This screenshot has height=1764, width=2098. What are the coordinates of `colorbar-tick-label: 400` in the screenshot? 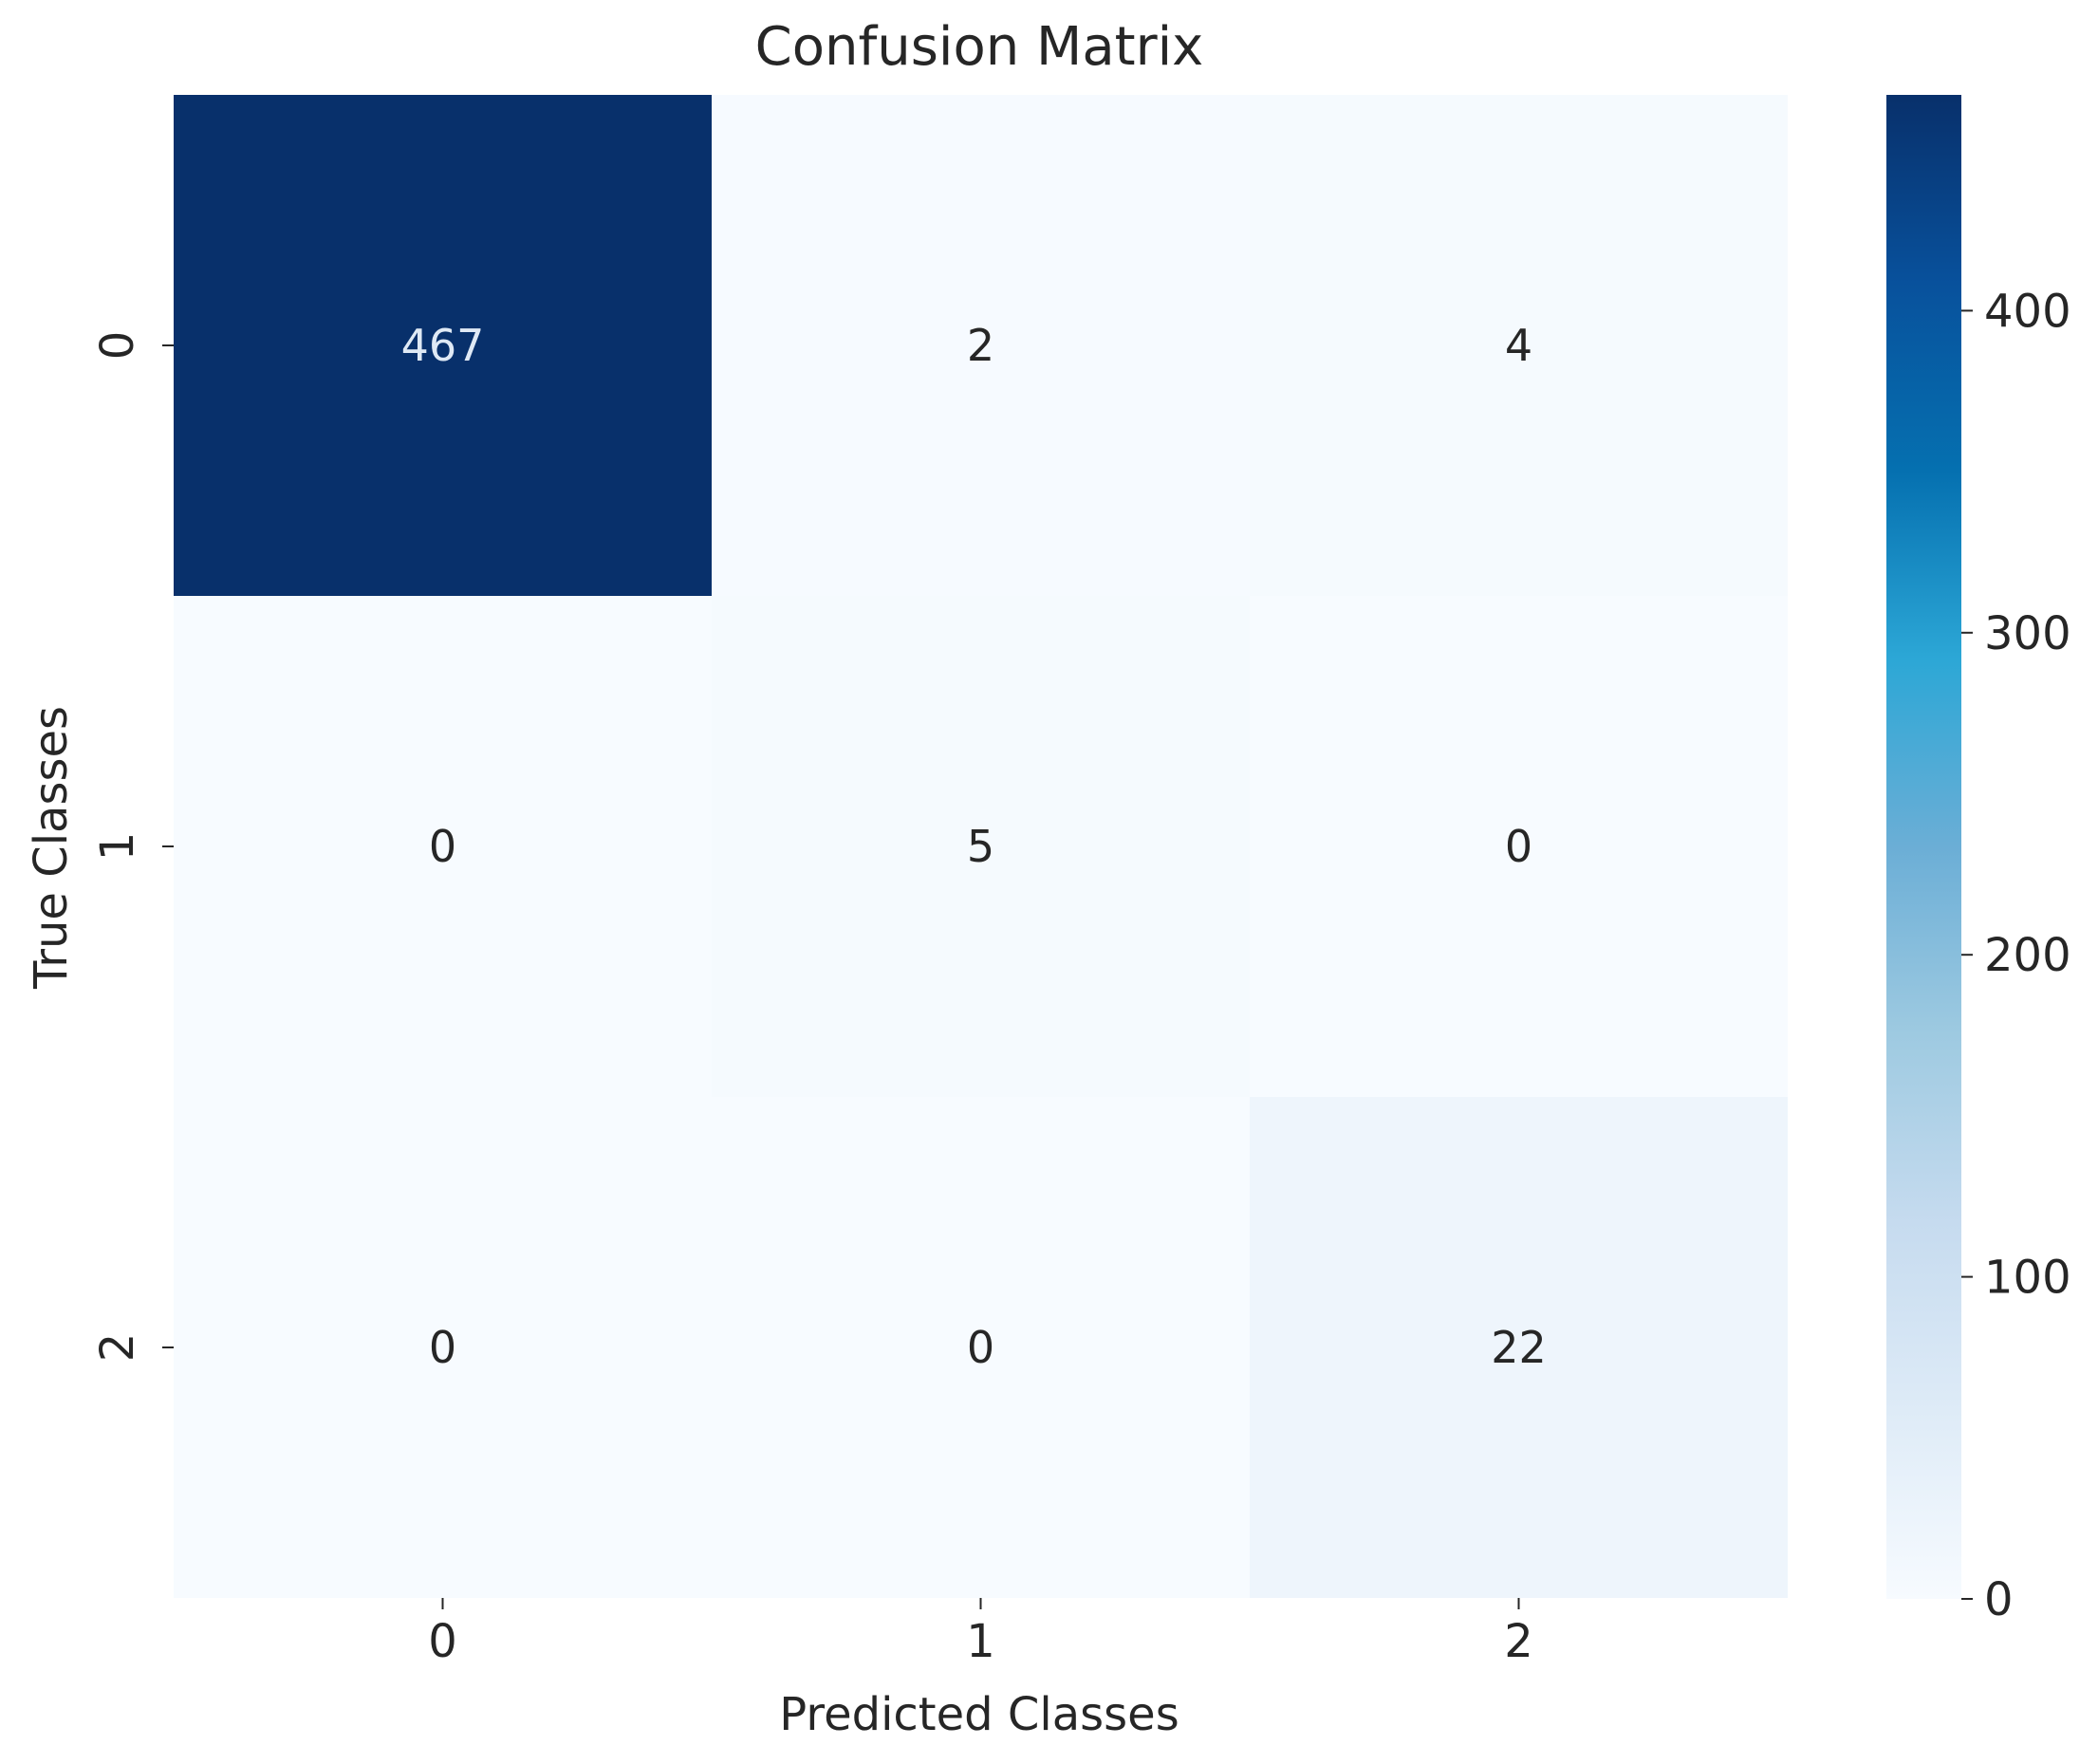 It's located at (2028, 311).